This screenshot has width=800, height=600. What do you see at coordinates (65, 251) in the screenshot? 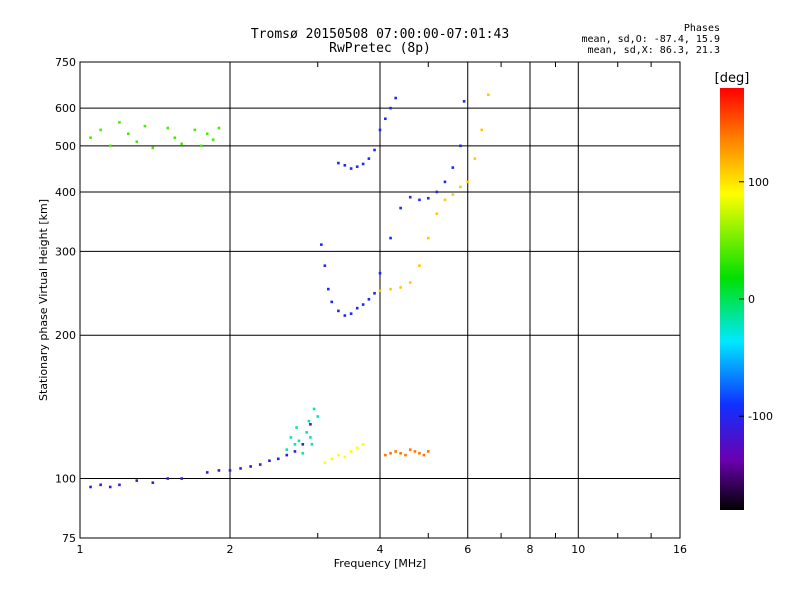
I see `y-tick-label: 300` at bounding box center [65, 251].